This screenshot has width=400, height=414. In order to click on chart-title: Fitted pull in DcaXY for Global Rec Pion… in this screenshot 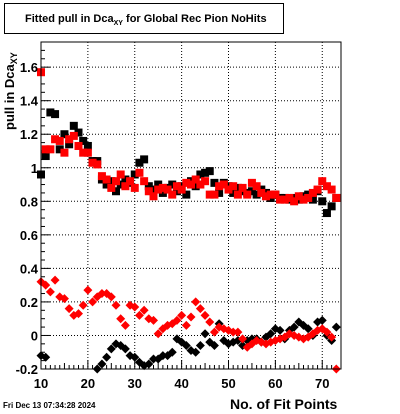, I will do `click(146, 20)`.